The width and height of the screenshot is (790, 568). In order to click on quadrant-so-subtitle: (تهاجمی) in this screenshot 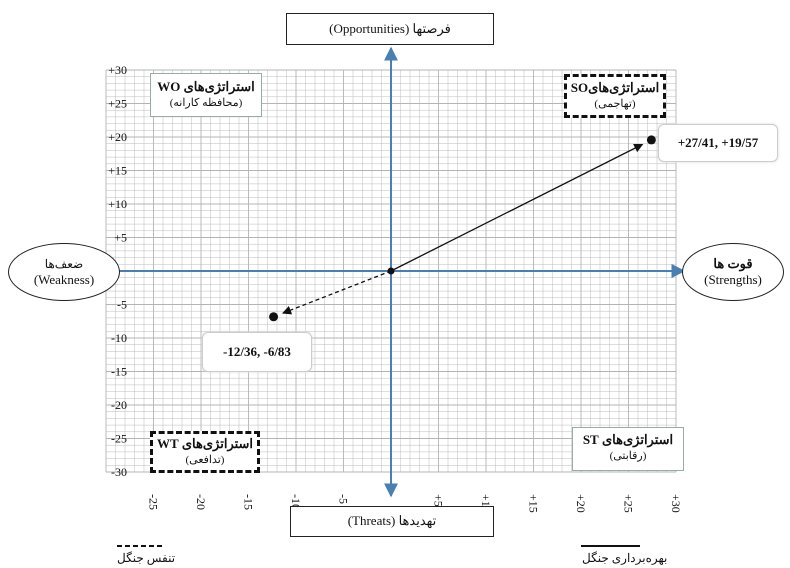, I will do `click(615, 104)`.